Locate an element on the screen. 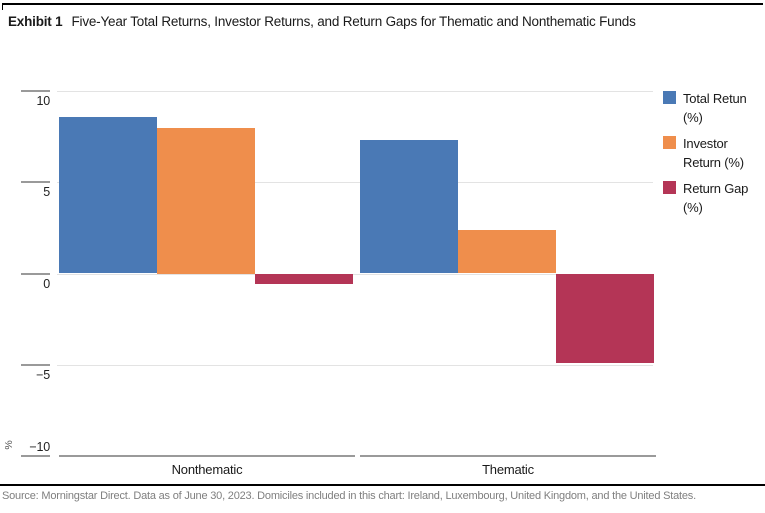 This screenshot has width=765, height=513. category-label-thematic: Thematic is located at coordinates (508, 469).